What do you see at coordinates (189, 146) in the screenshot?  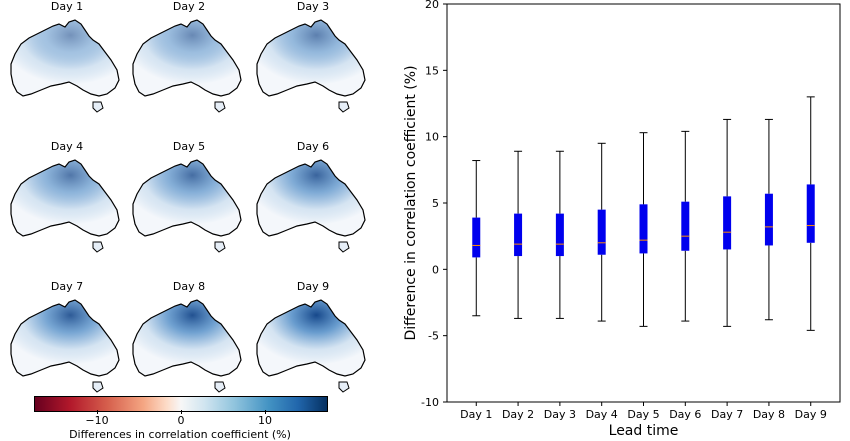 I see `map-title: Day 5` at bounding box center [189, 146].